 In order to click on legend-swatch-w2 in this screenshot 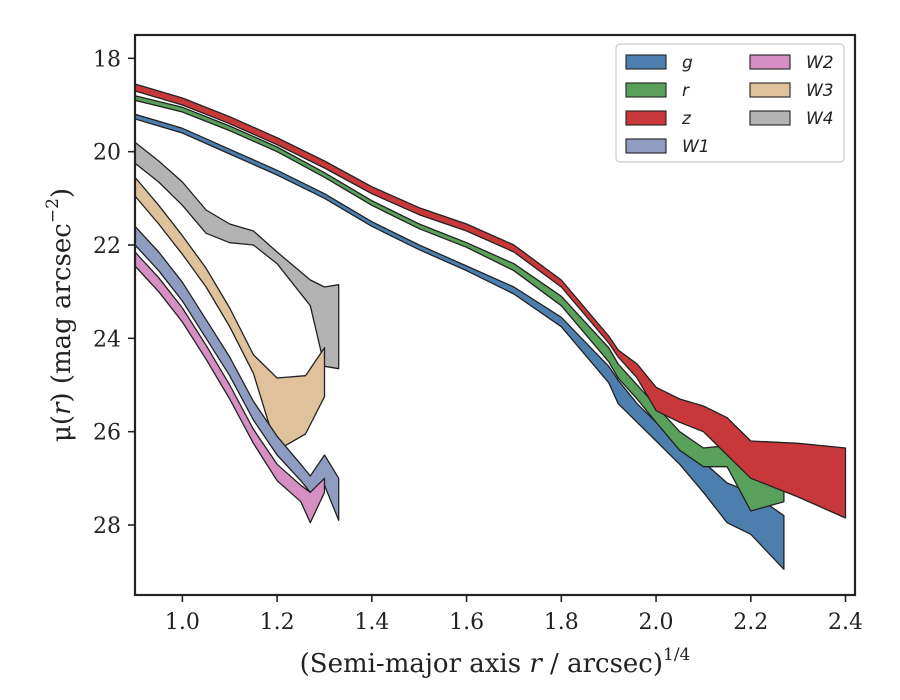, I will do `click(770, 62)`.